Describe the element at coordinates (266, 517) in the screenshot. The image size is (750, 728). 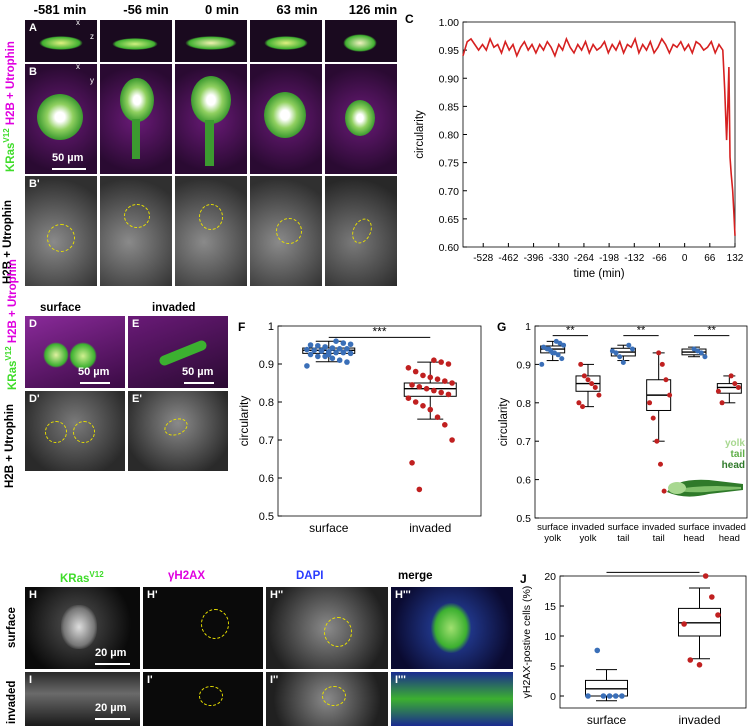
I see `y-tick-label: 0.5` at that location.